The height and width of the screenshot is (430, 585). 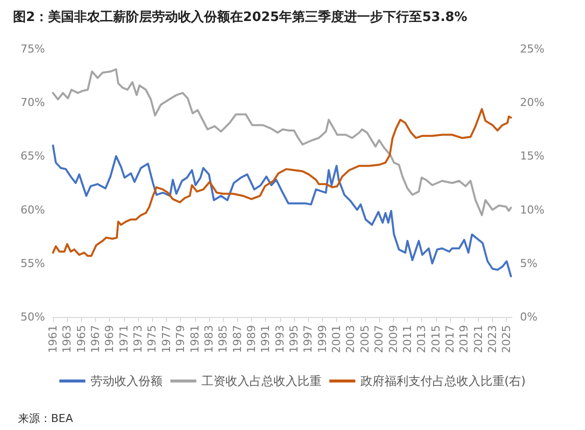 I want to click on x-tick-label: 1961, so click(x=53, y=339).